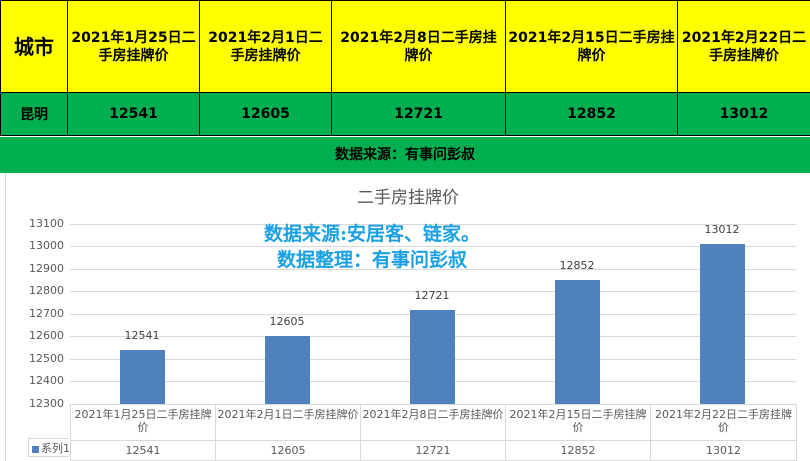 The height and width of the screenshot is (461, 810). I want to click on data-source-note: 数据来源：有事问彭叔, so click(405, 155).